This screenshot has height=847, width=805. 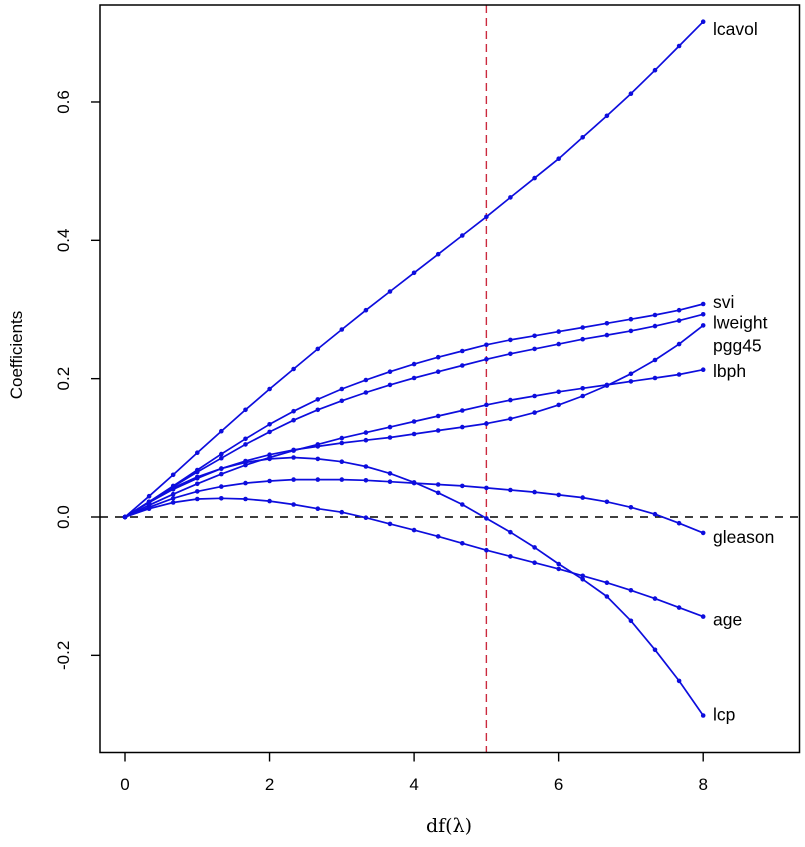 I want to click on coefficient-path-age, so click(x=414, y=557).